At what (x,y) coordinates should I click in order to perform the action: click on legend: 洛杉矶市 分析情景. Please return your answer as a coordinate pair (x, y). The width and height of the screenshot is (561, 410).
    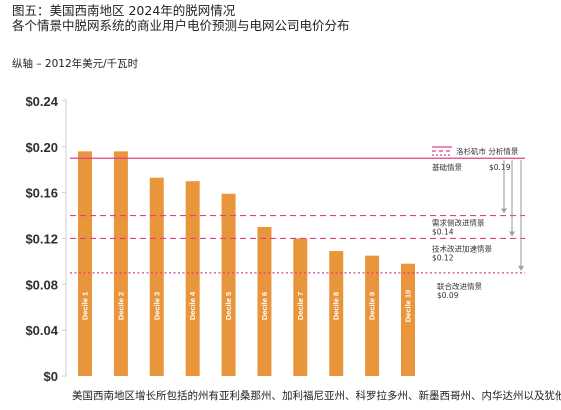
    Looking at the image, I should click on (475, 151).